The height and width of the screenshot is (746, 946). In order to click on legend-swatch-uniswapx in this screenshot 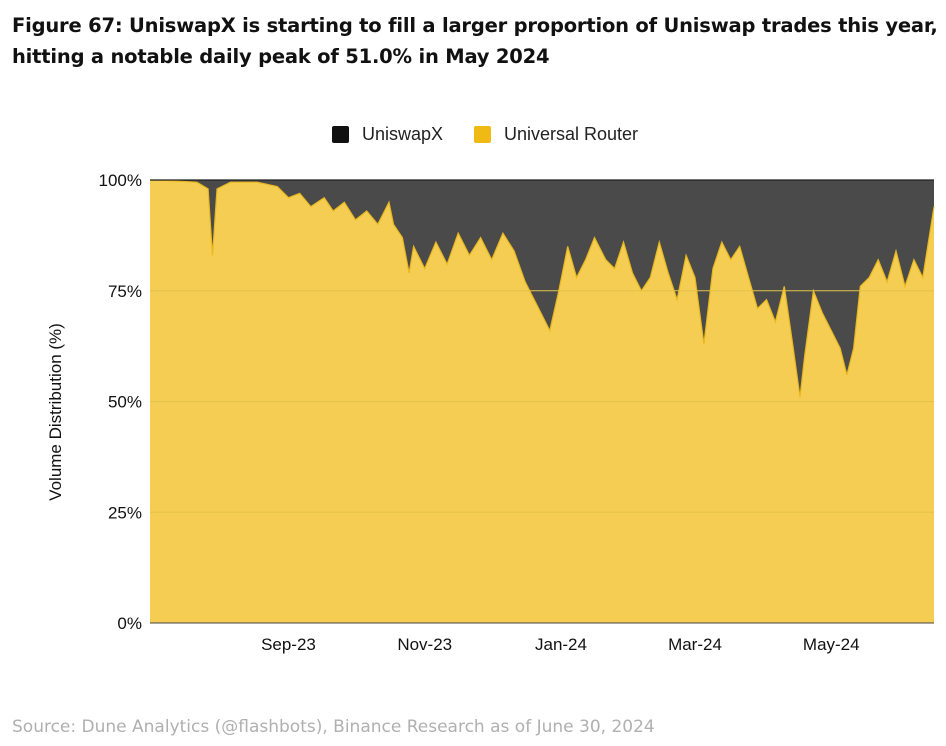, I will do `click(340, 134)`.